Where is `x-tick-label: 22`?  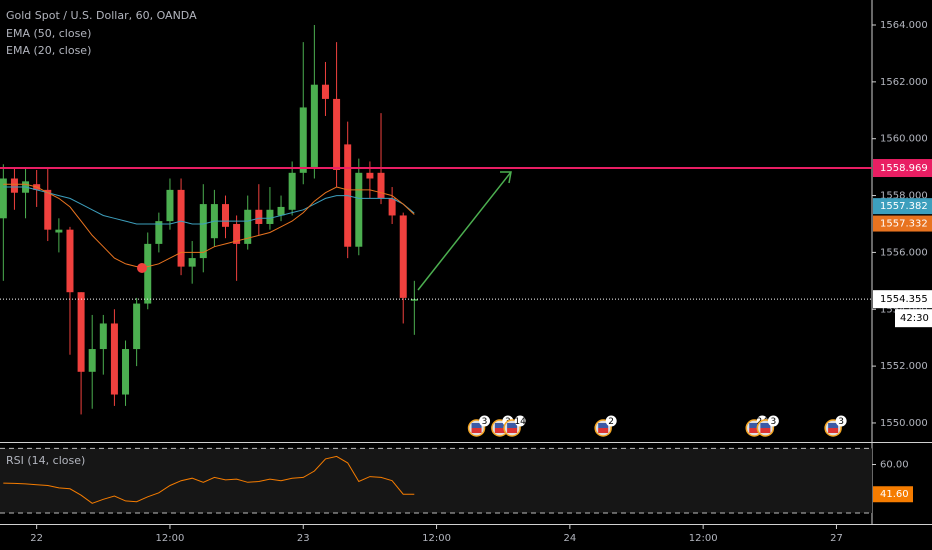
x-tick-label: 22 is located at coordinates (36, 538).